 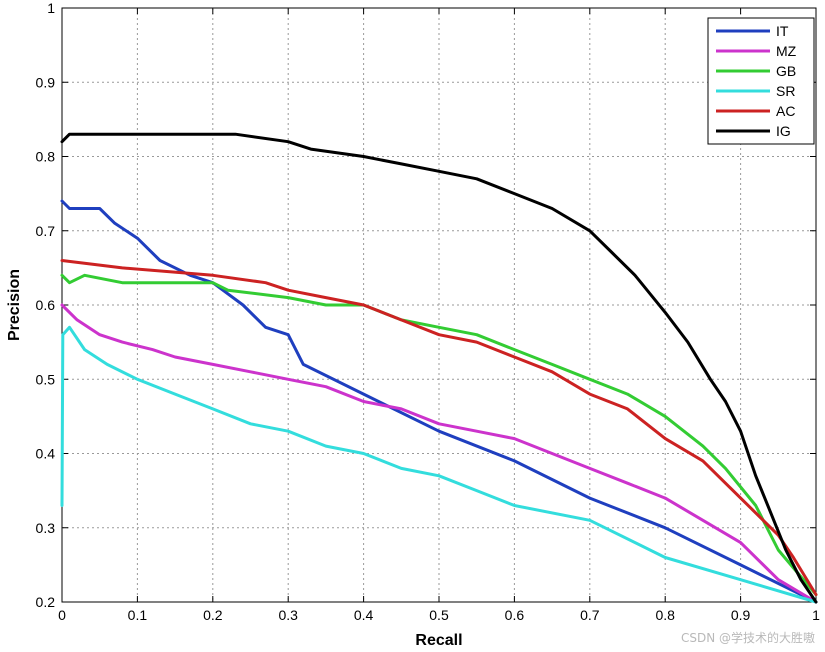 I want to click on y-tick-label: 0.8, so click(x=46, y=157).